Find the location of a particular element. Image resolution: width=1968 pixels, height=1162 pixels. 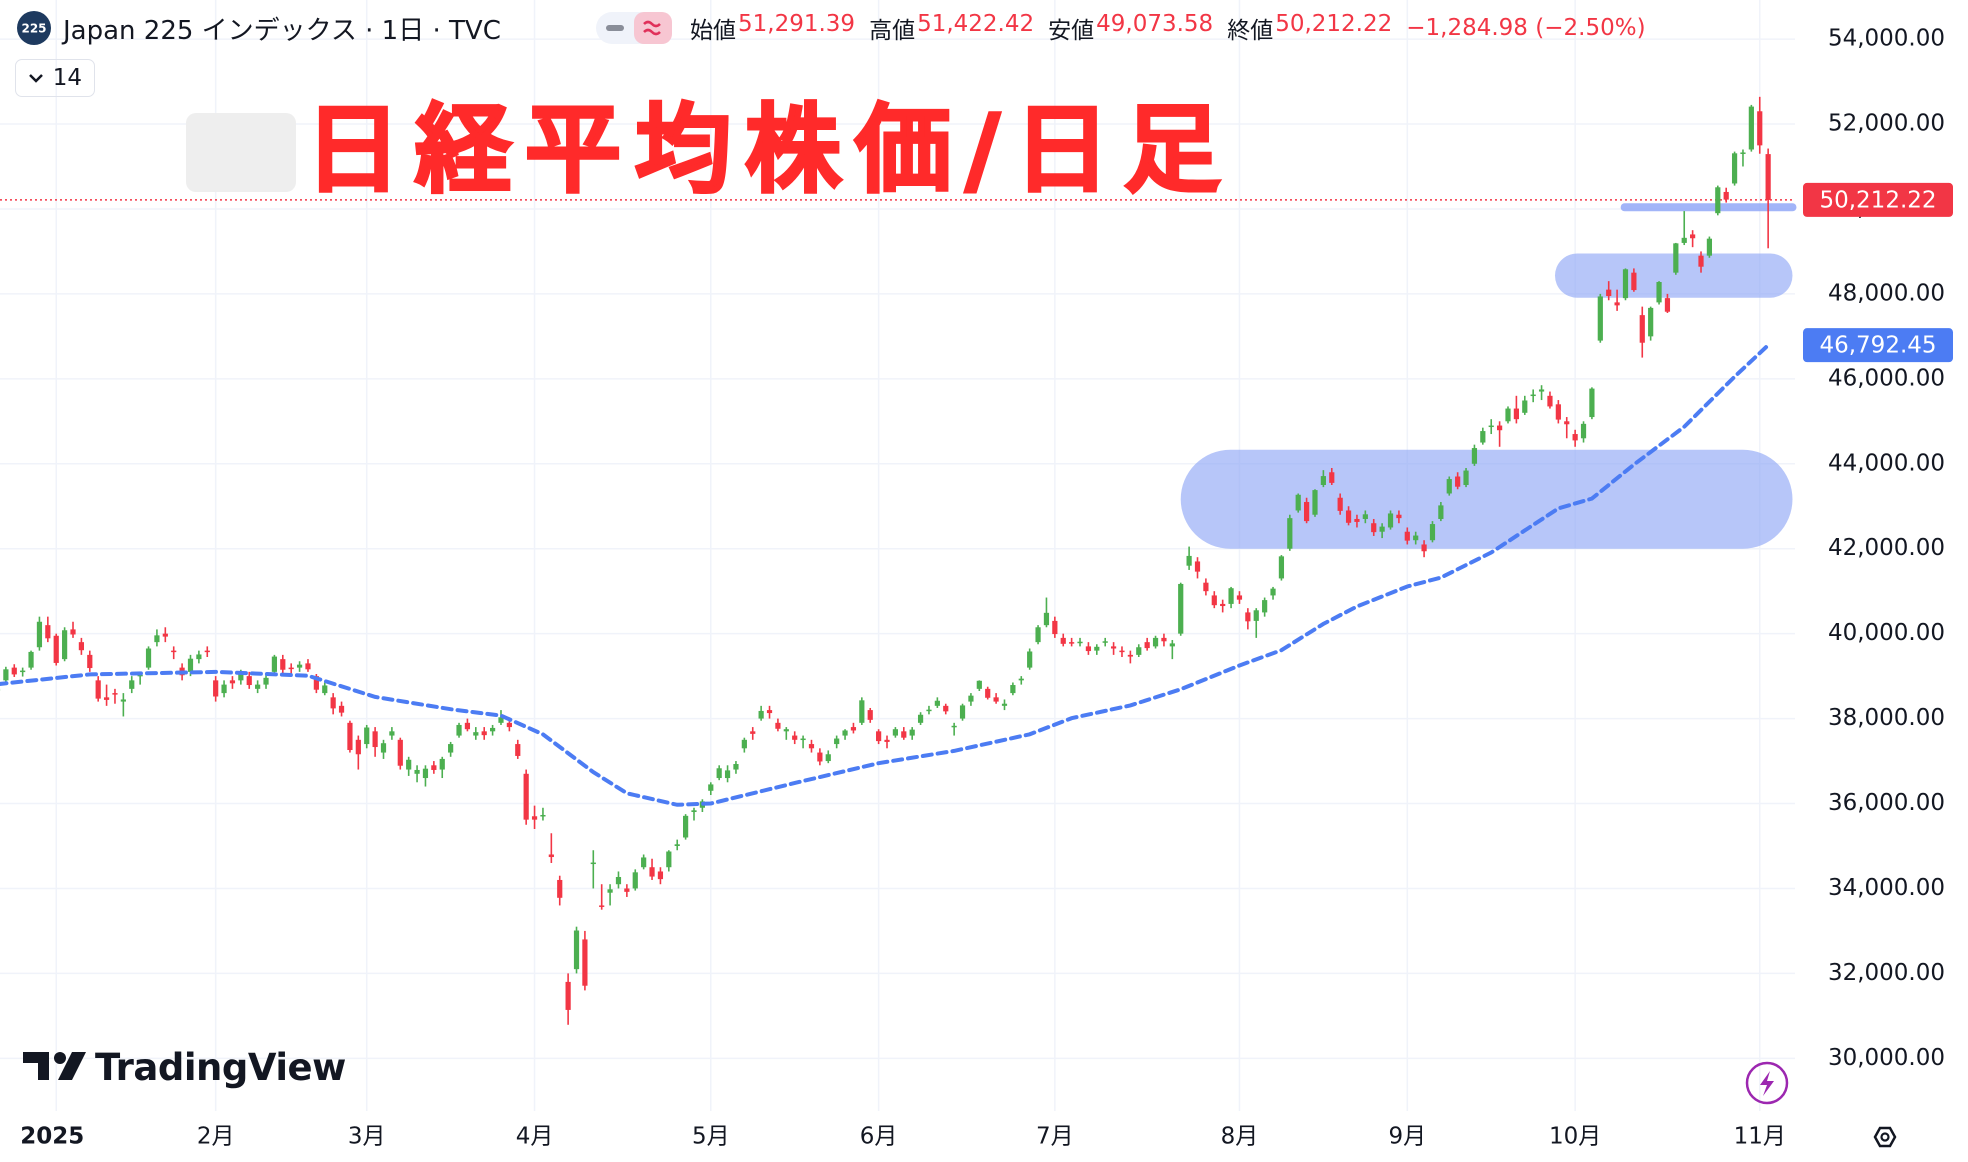

x-tick-label: 7月 is located at coordinates (1055, 1137).